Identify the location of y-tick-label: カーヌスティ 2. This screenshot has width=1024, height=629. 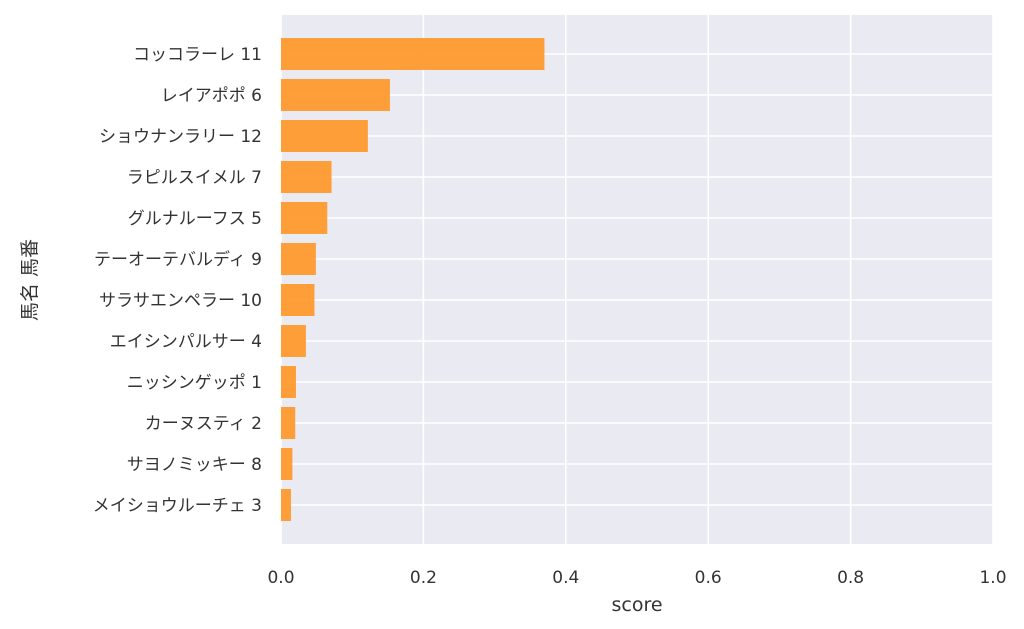
(203, 424).